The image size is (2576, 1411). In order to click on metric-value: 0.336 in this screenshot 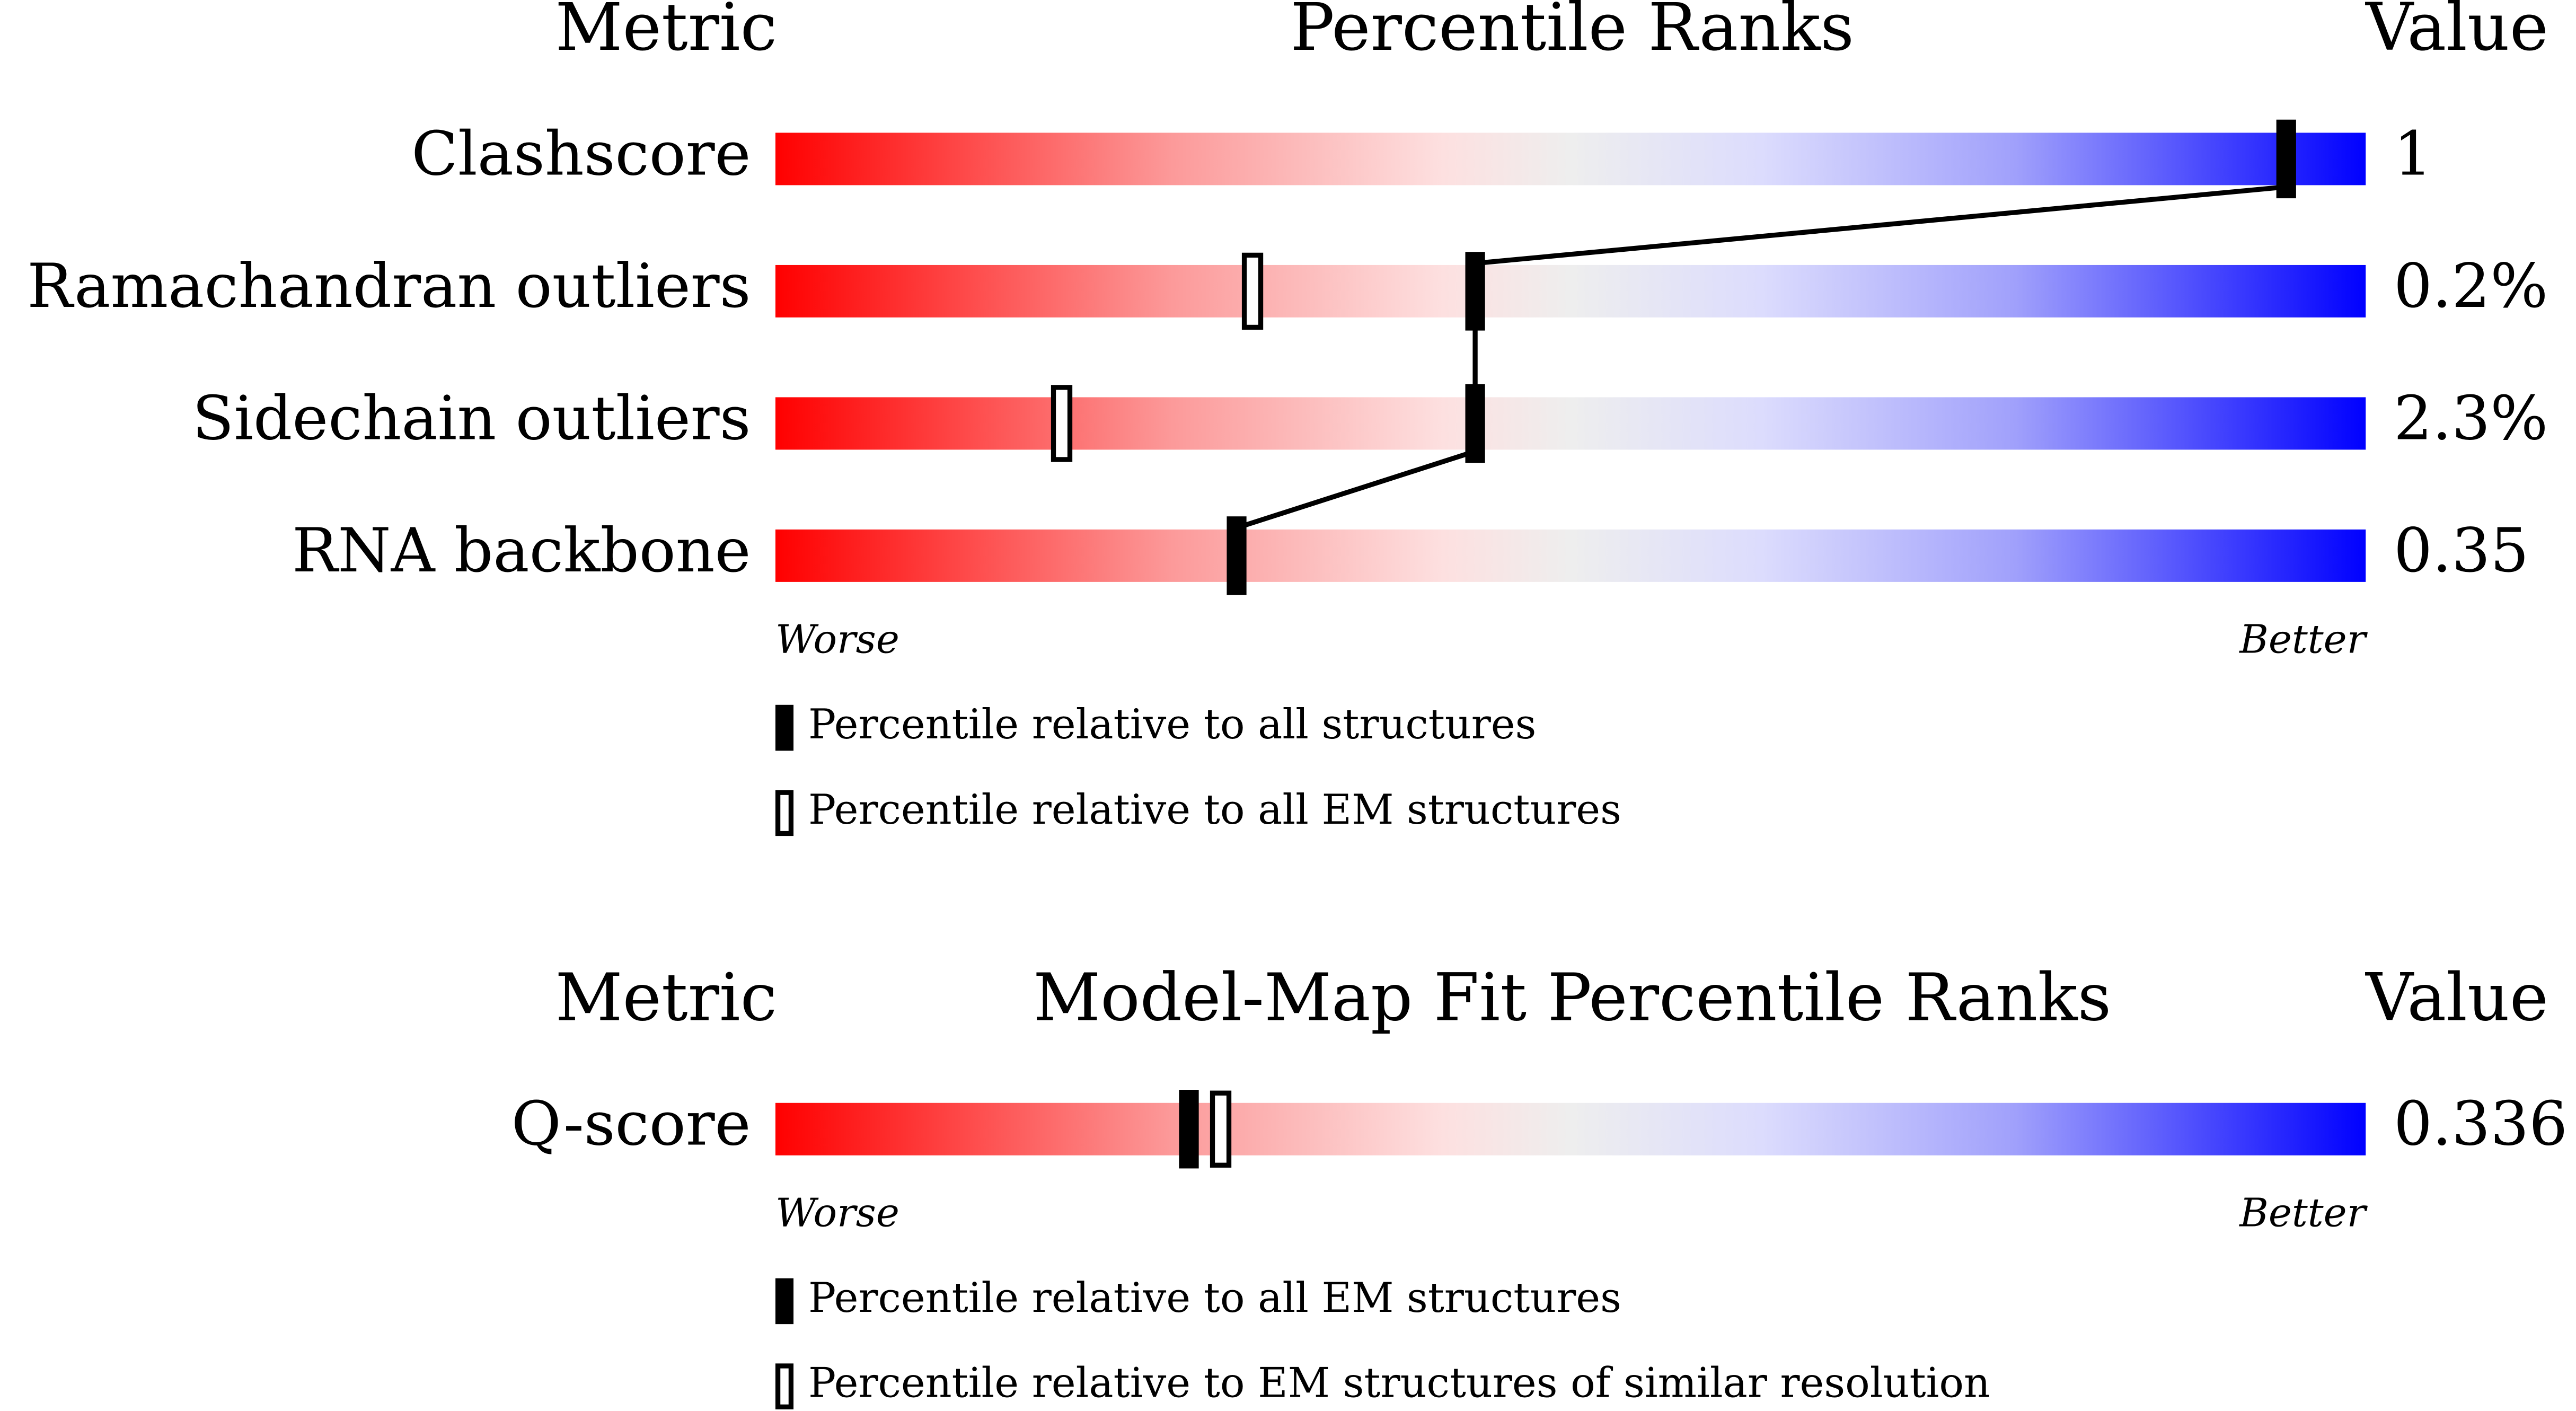, I will do `click(2481, 1124)`.